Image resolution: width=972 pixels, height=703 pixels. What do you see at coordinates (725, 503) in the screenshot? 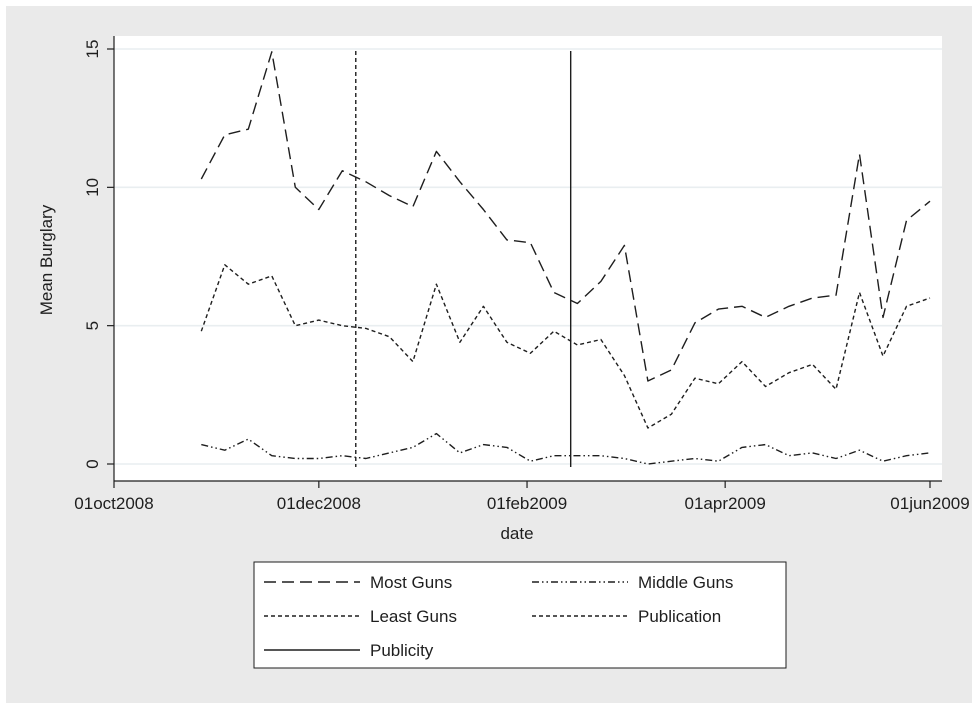
I see `x-tick-label: 01apr2009` at bounding box center [725, 503].